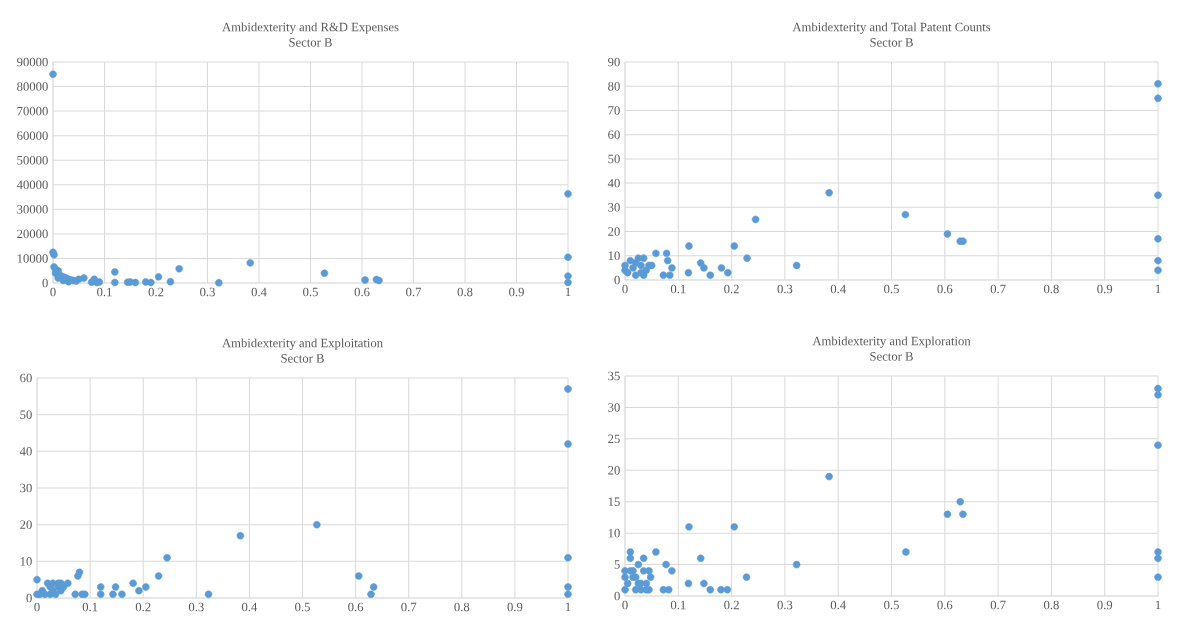 The width and height of the screenshot is (1178, 633). I want to click on y-tick-label: 60000, so click(32, 135).